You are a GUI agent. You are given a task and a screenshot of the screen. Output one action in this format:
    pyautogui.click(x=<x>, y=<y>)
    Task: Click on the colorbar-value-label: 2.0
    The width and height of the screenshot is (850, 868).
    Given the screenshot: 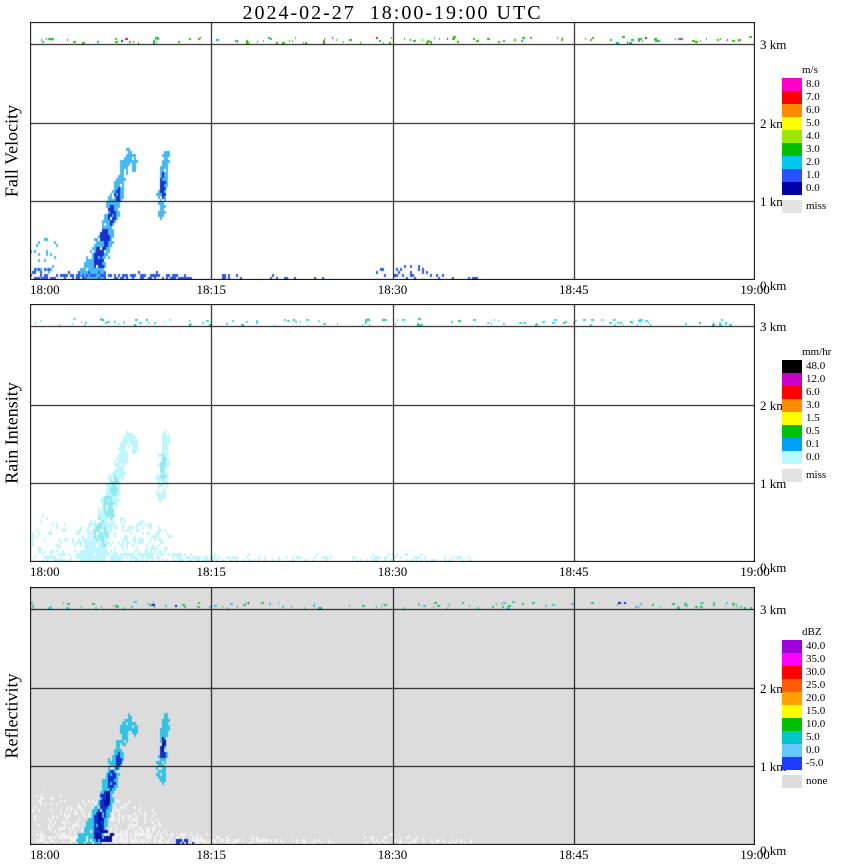 What is the action you would take?
    pyautogui.click(x=813, y=162)
    